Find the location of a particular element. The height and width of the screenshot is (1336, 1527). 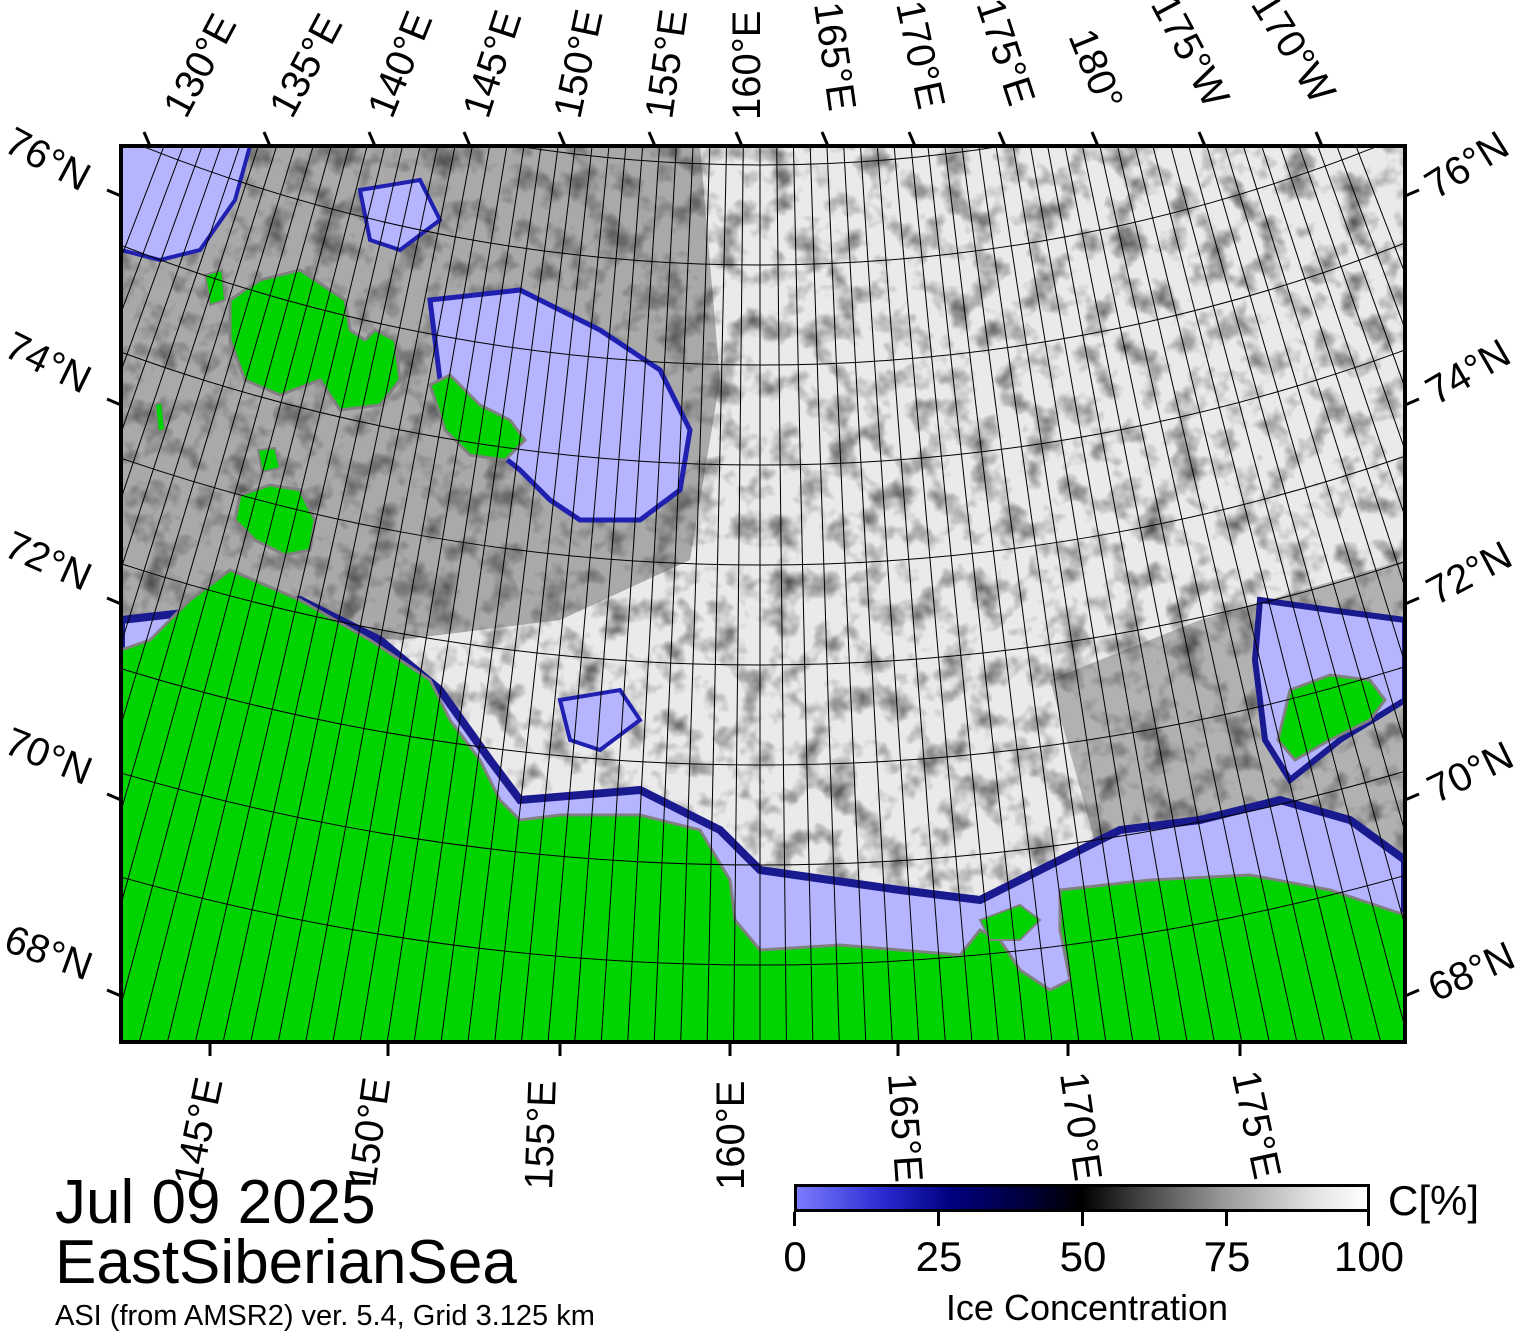

left-lat-labels: 76°N 74°N 72°N 70°N 68°N is located at coordinates (49, 554).